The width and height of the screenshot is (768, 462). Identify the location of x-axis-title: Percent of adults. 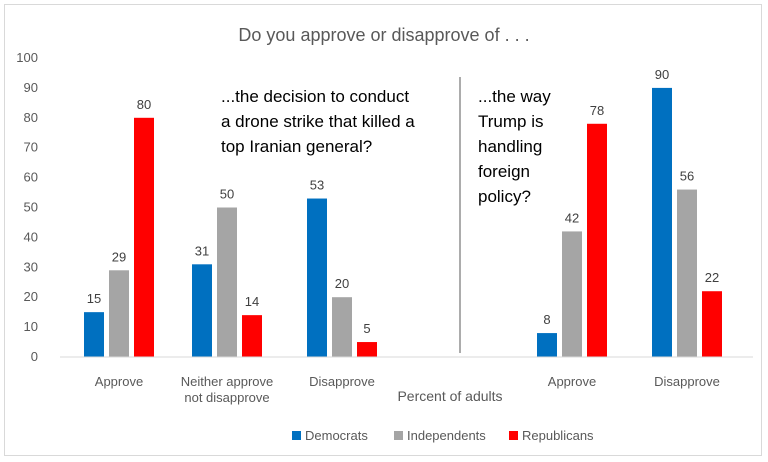
(449, 396).